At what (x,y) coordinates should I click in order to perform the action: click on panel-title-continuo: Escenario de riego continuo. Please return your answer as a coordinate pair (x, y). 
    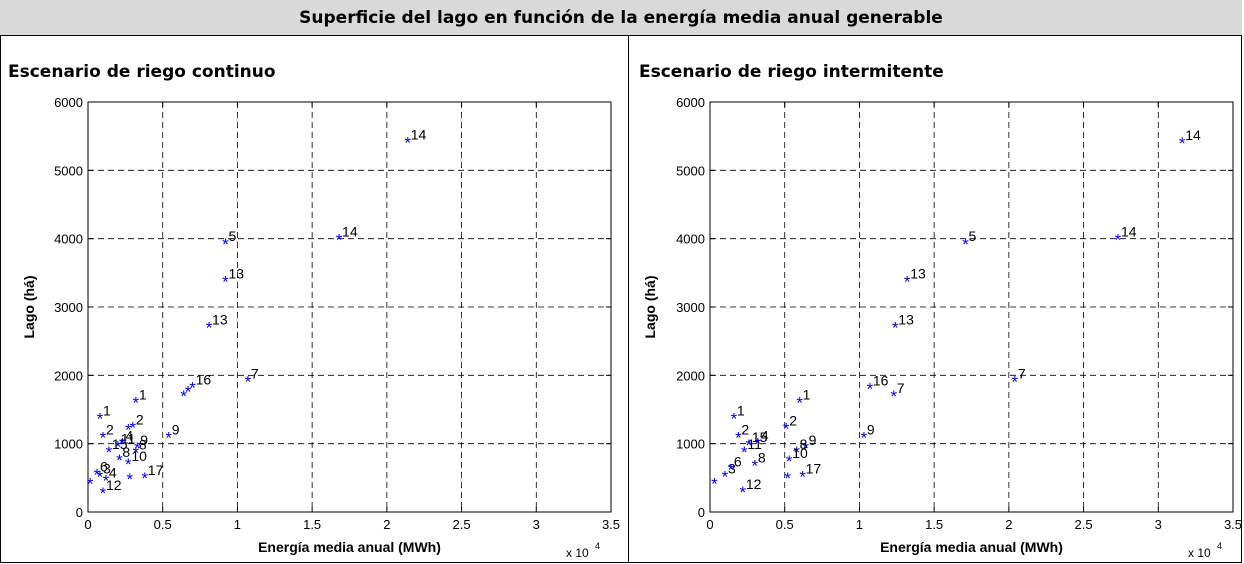
    Looking at the image, I should click on (142, 72).